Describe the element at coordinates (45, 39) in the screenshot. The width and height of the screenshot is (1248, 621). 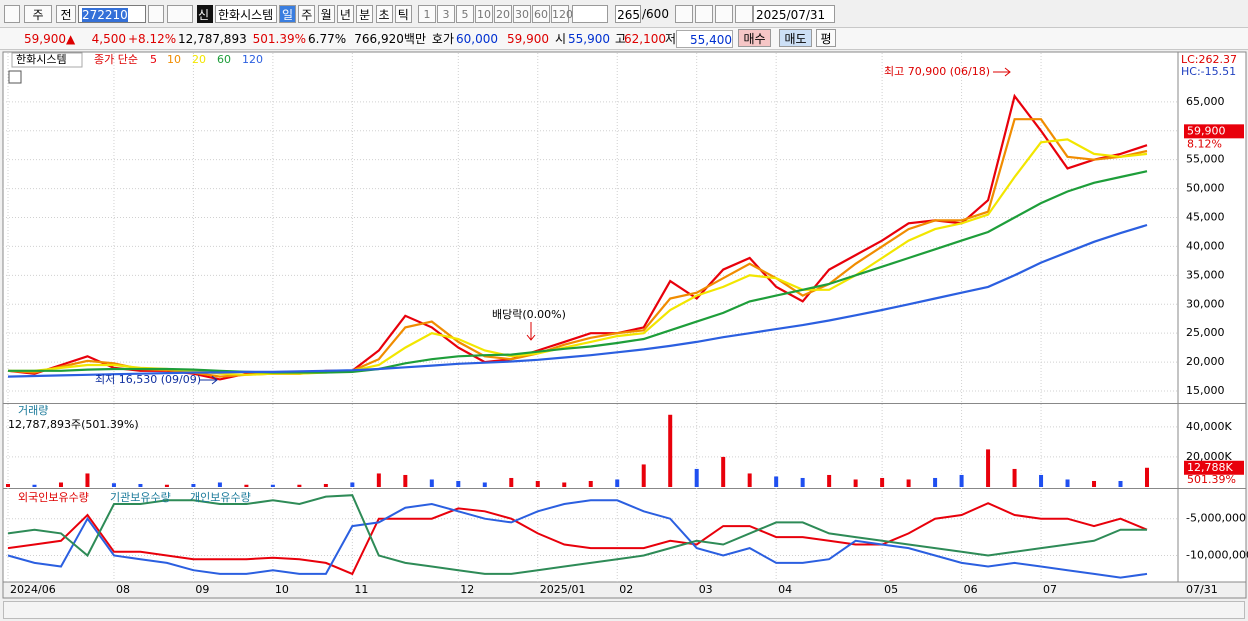
I see `quote-price: 59,900` at that location.